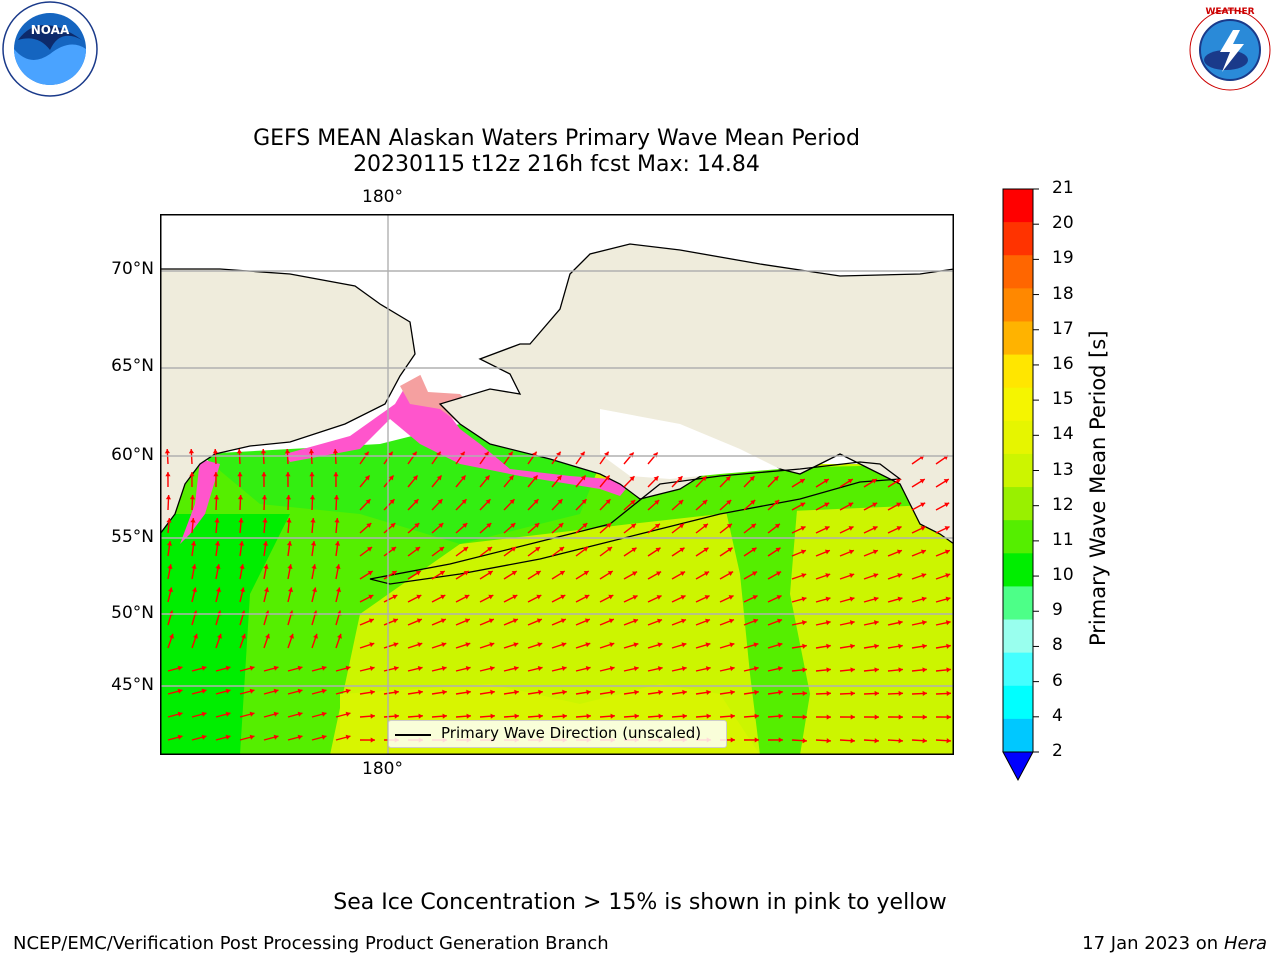  Describe the element at coordinates (50, 30) in the screenshot. I see `svg-text: NOAA` at that location.